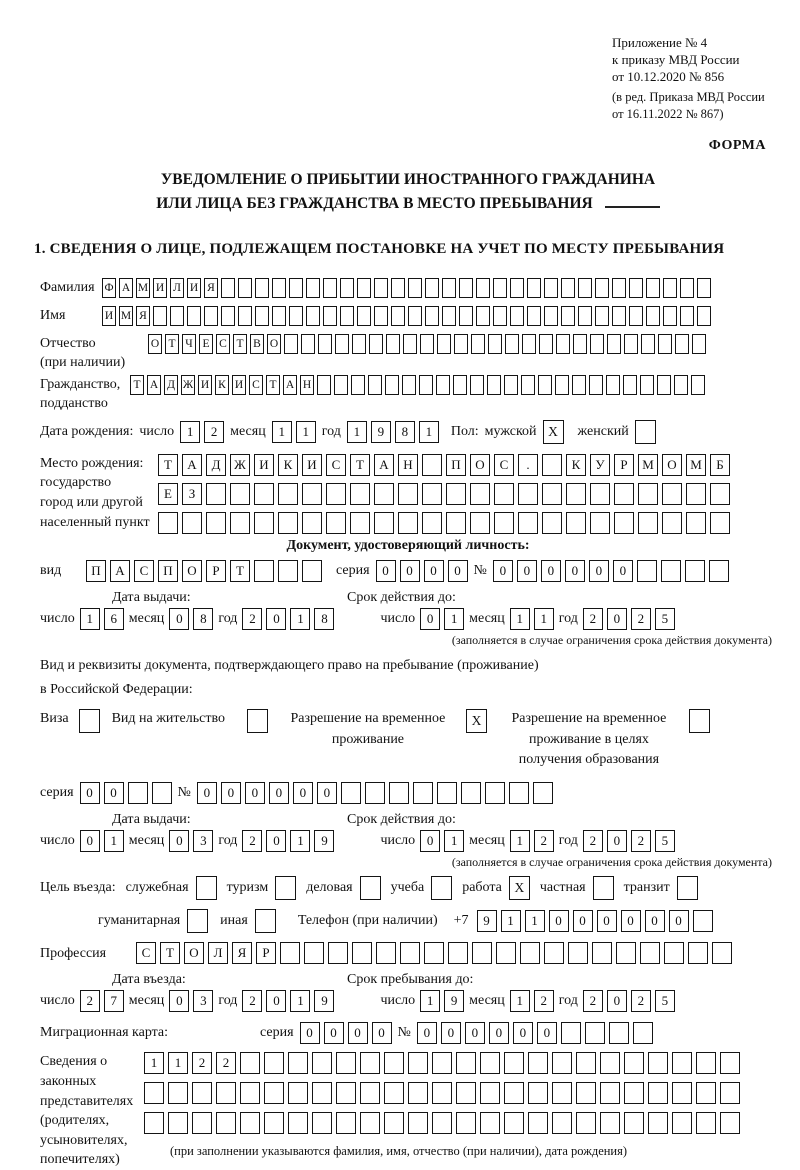  Describe the element at coordinates (370, 888) in the screenshot. I see `purpose-business-checkbox` at that location.